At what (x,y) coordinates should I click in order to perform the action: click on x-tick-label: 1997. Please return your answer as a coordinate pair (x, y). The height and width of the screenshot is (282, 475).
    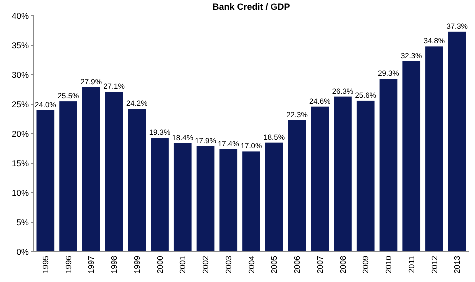
    Looking at the image, I should click on (91, 264).